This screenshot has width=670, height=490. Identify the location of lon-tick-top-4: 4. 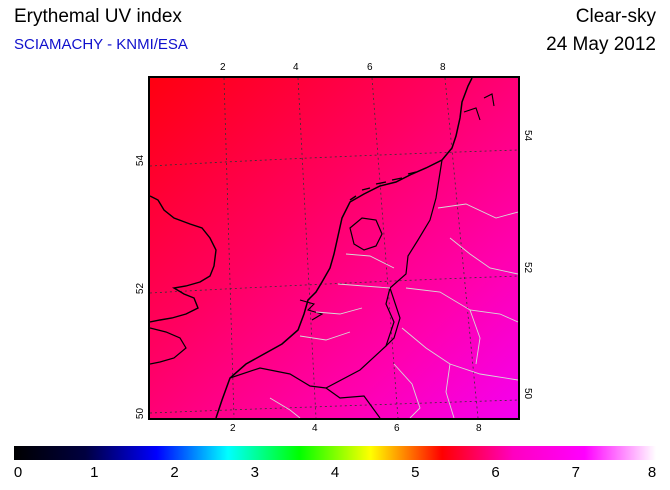
(296, 67).